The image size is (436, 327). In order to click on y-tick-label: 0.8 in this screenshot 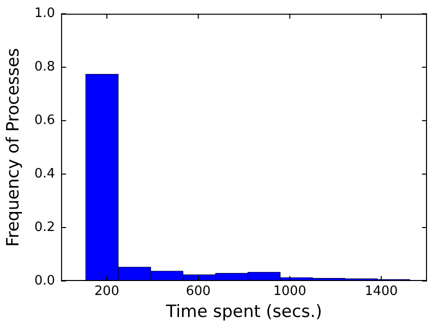, I will do `click(45, 67)`.